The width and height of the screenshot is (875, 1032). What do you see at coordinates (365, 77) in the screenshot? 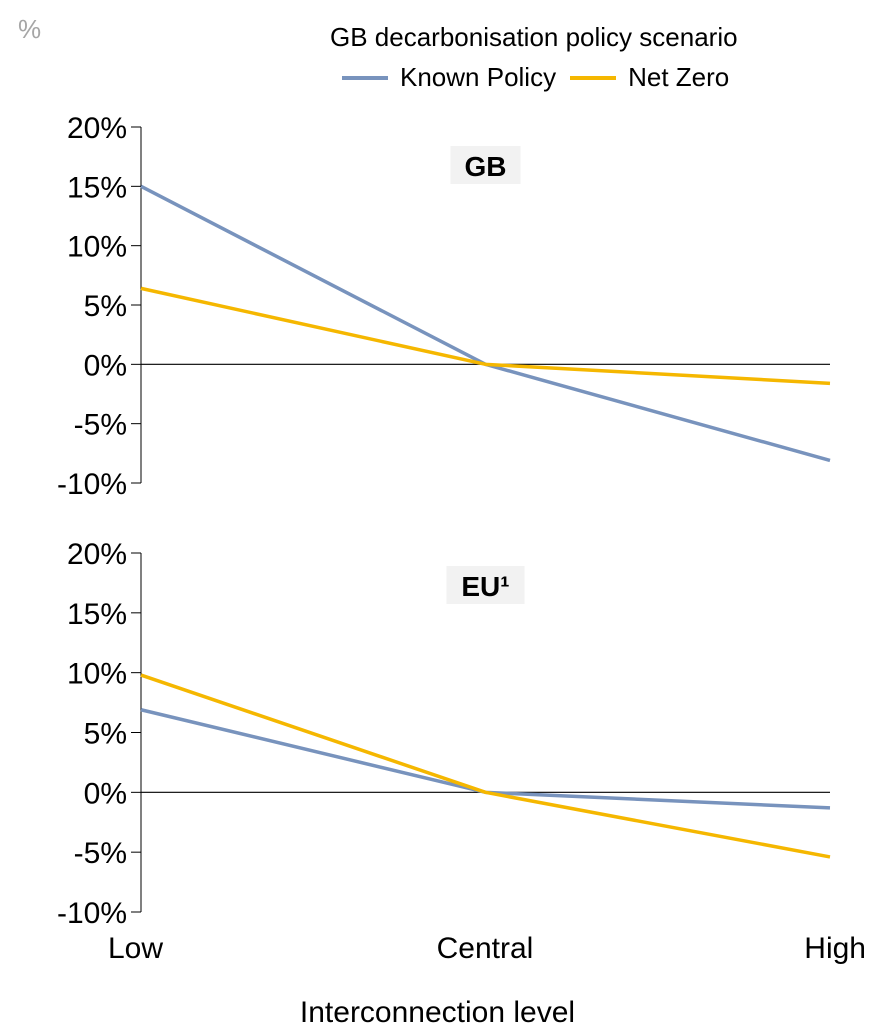
I see `legend-swatch-known-policy` at bounding box center [365, 77].